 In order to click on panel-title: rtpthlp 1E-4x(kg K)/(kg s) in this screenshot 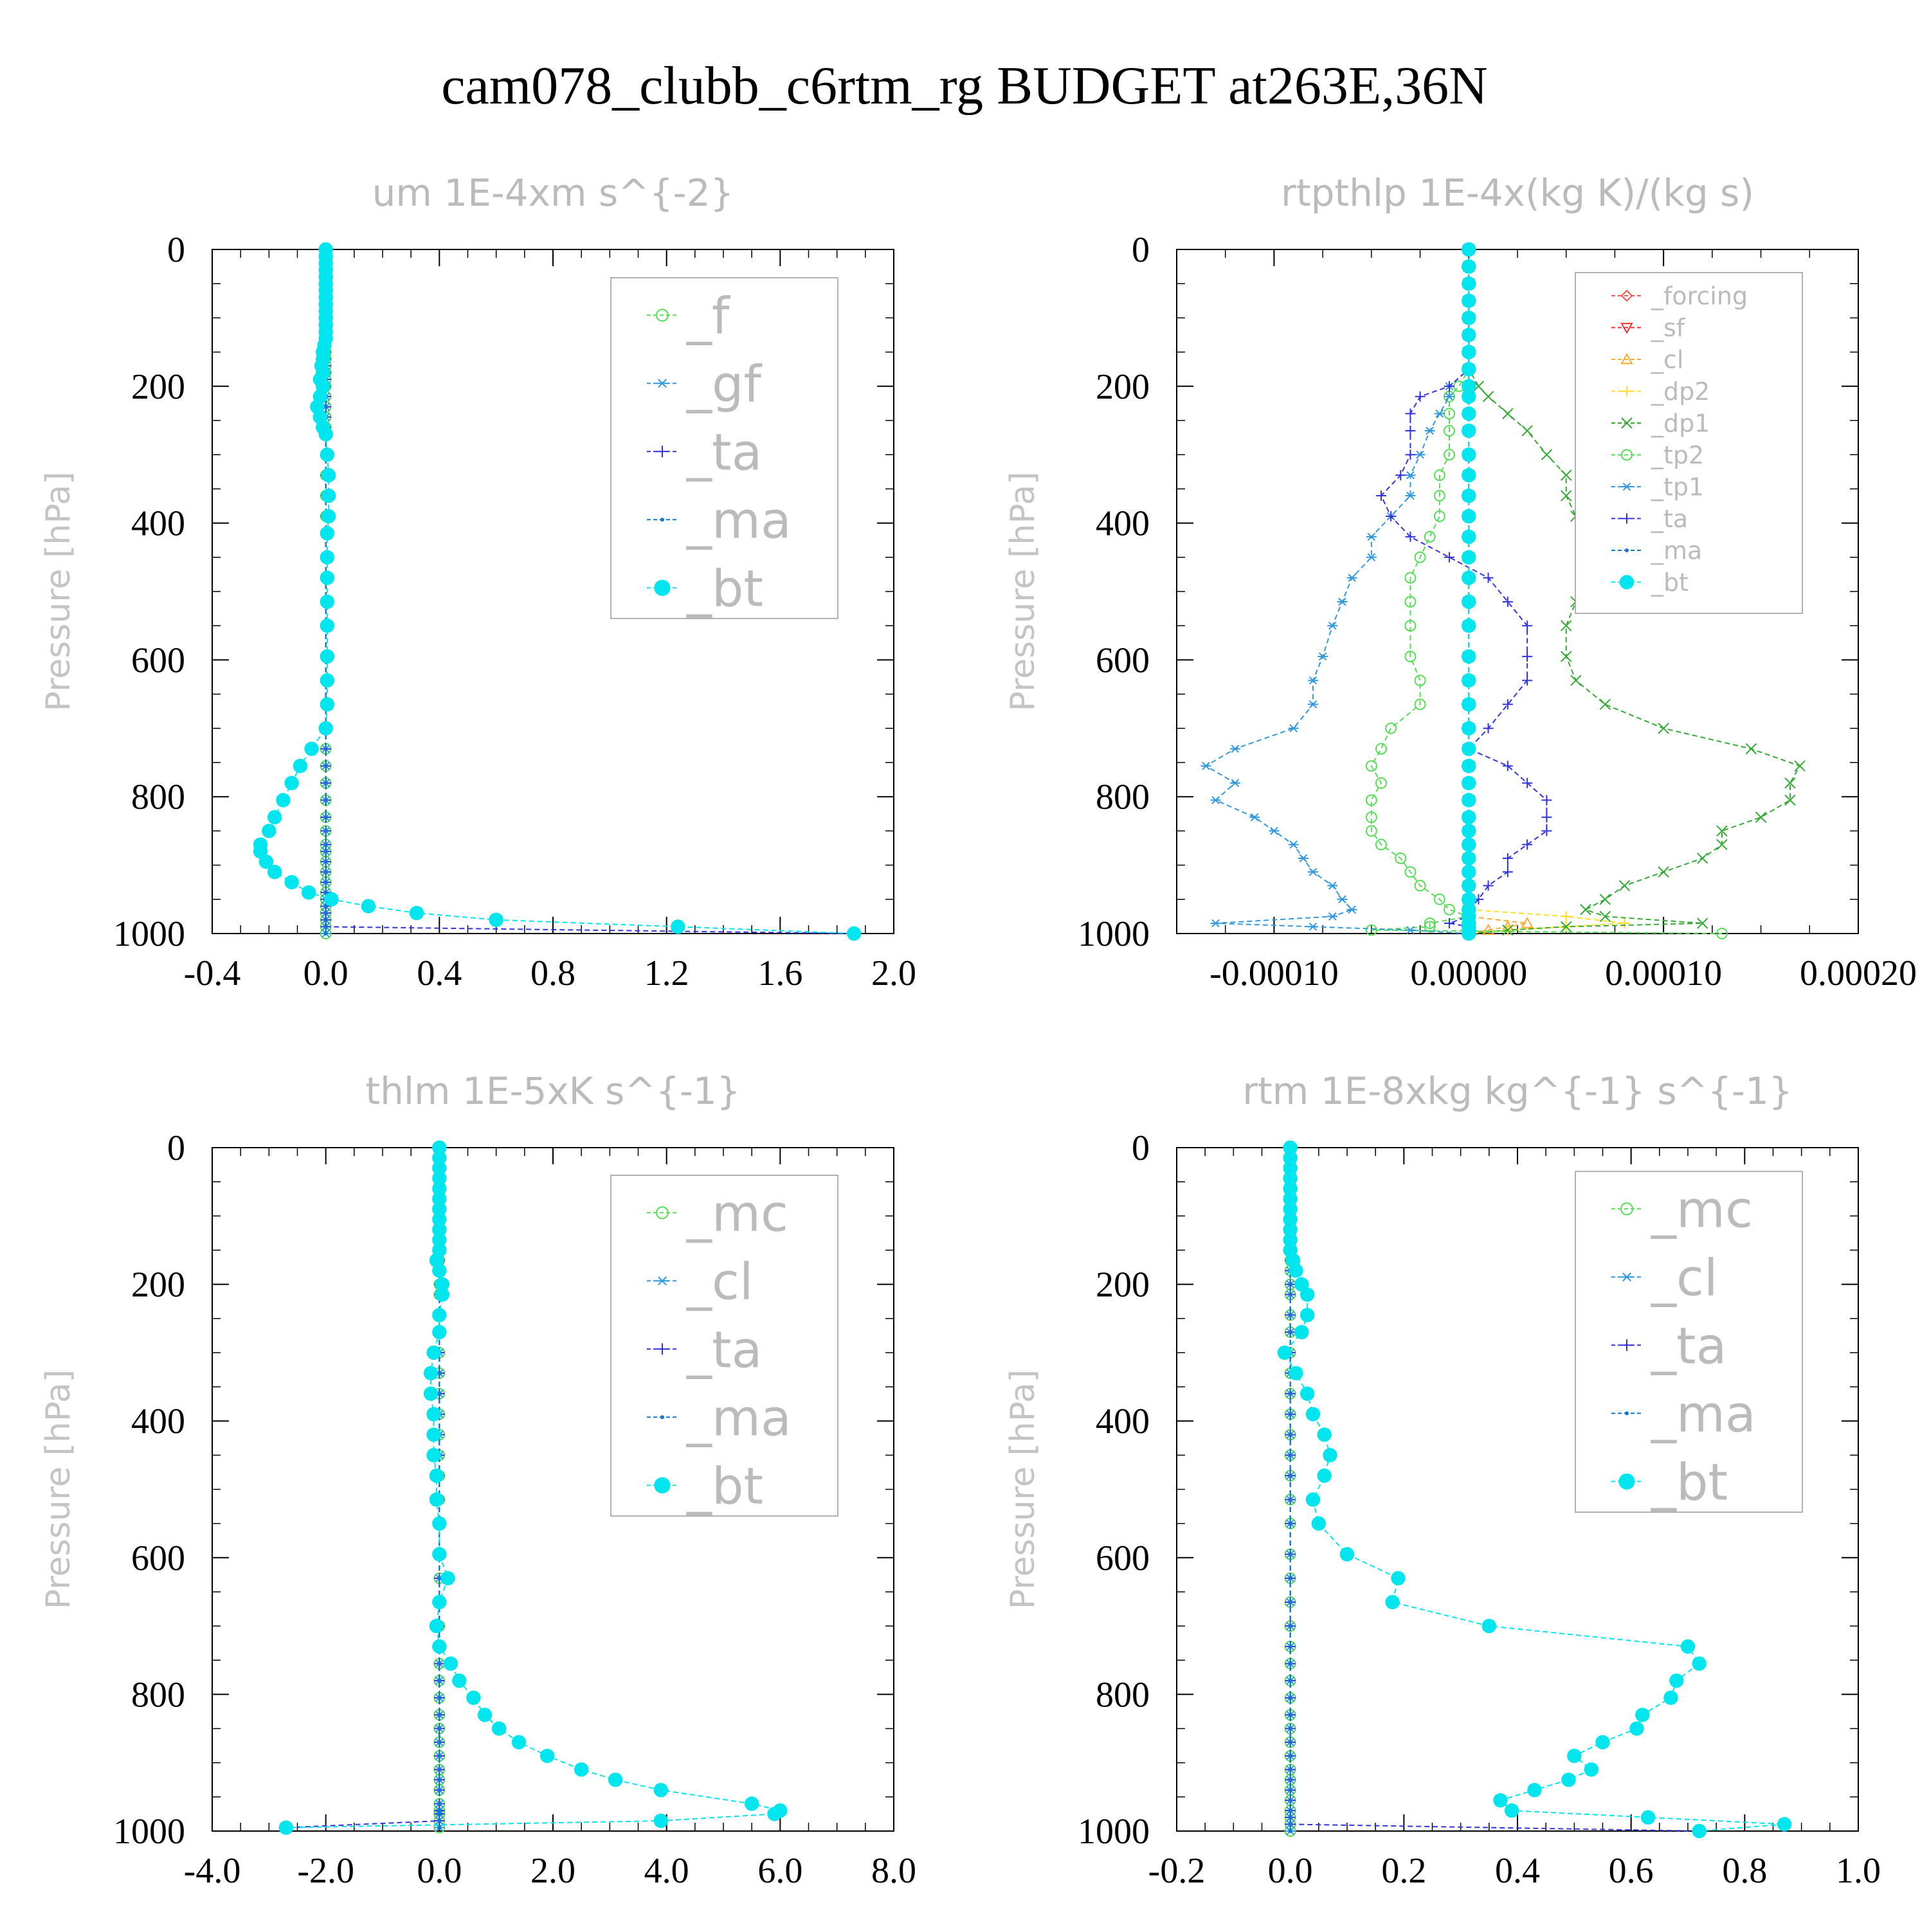, I will do `click(1517, 193)`.